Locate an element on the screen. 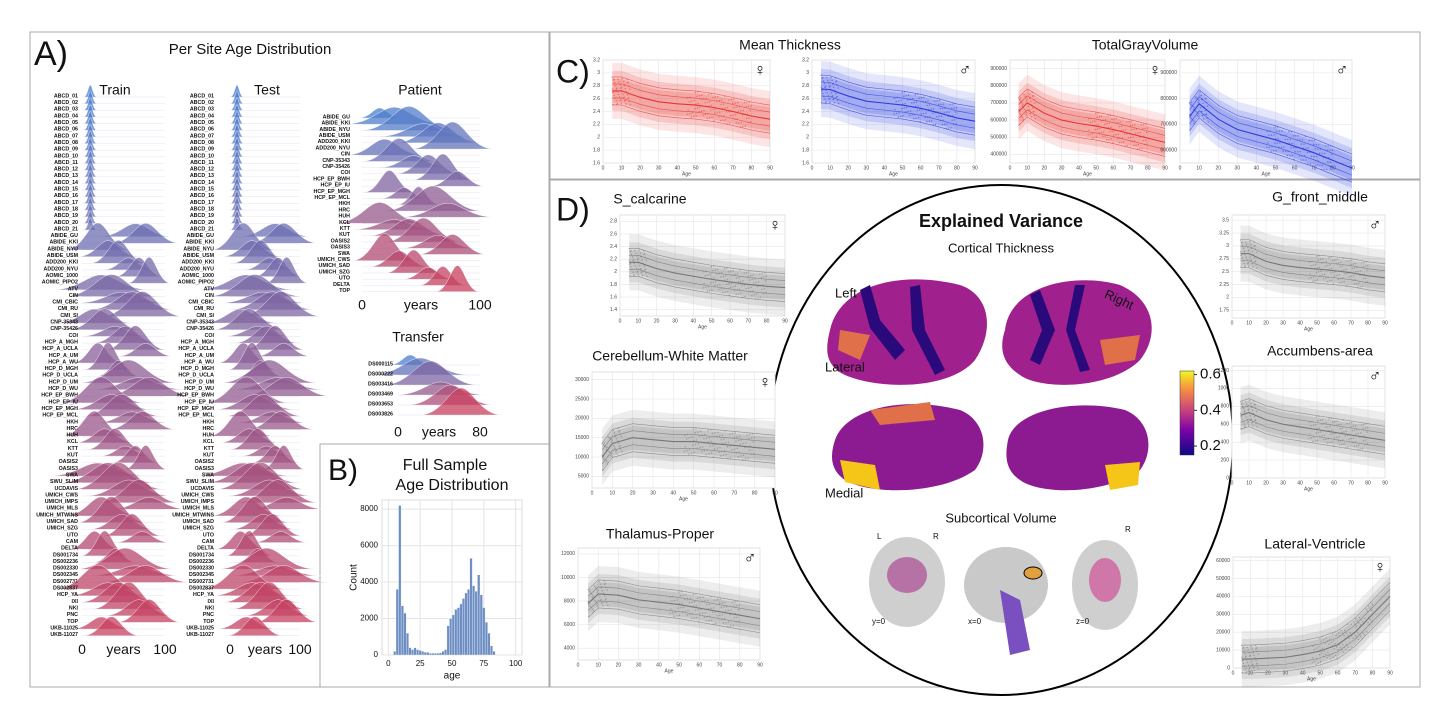  brain-region is located at coordinates (902, 413).